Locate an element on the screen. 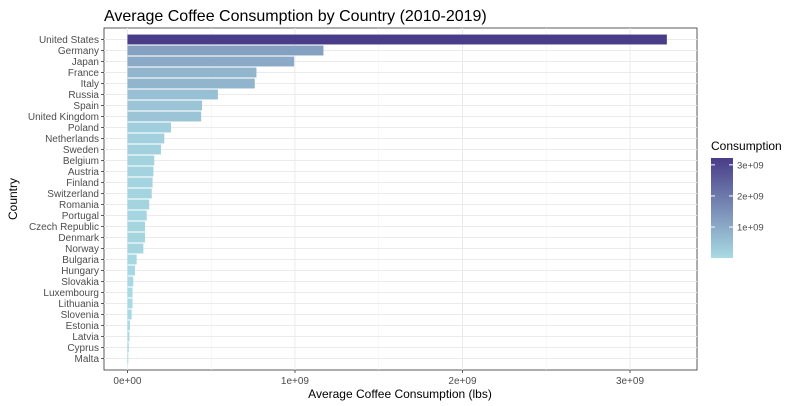 The height and width of the screenshot is (406, 800). y-tick-label: Sweden is located at coordinates (81, 150).